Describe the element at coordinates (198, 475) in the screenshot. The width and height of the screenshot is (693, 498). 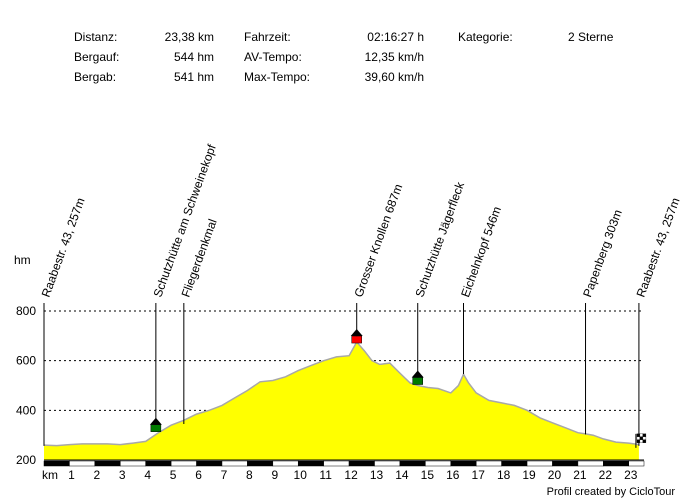
I see `x-tick-label: 6` at that location.